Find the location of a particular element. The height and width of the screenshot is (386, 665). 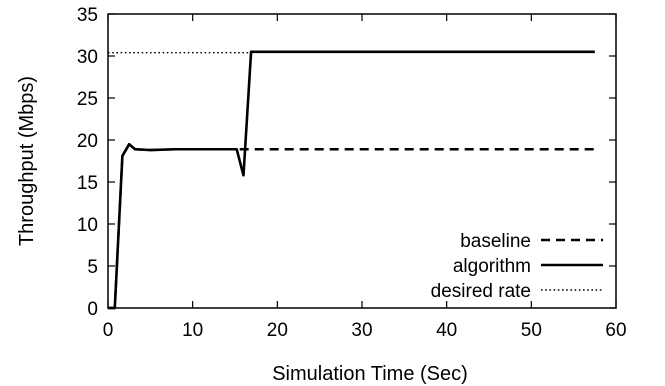

y-tick-label: 0 is located at coordinates (92, 309).